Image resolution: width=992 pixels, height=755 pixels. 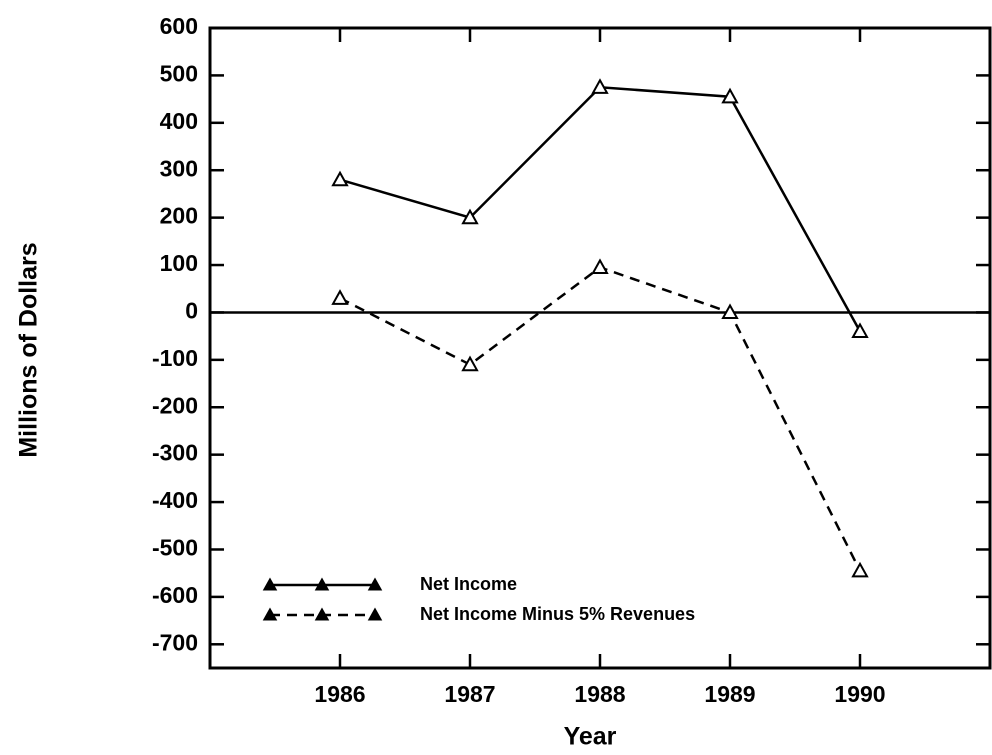 What do you see at coordinates (179, 121) in the screenshot?
I see `y-tick-label: 400` at bounding box center [179, 121].